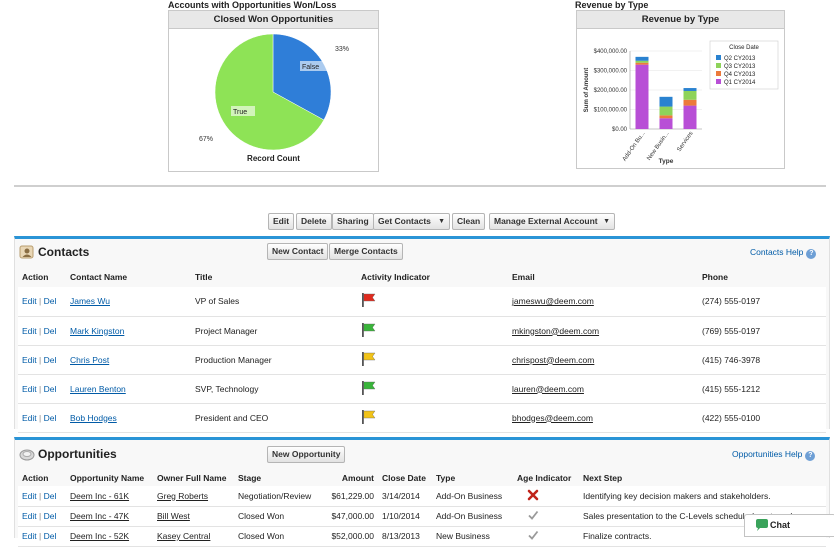 This screenshot has height=547, width=834. What do you see at coordinates (715, 277) in the screenshot?
I see `col-phone: Phone` at bounding box center [715, 277].